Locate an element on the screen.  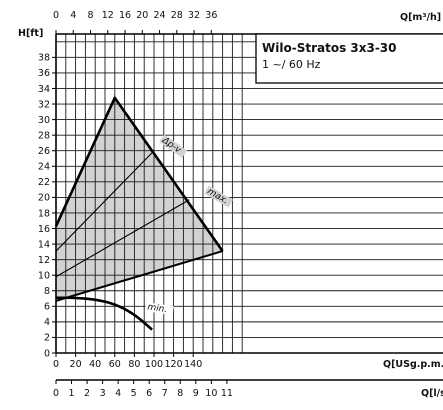
x-tick-label: 140 is located at coordinates (193, 364).